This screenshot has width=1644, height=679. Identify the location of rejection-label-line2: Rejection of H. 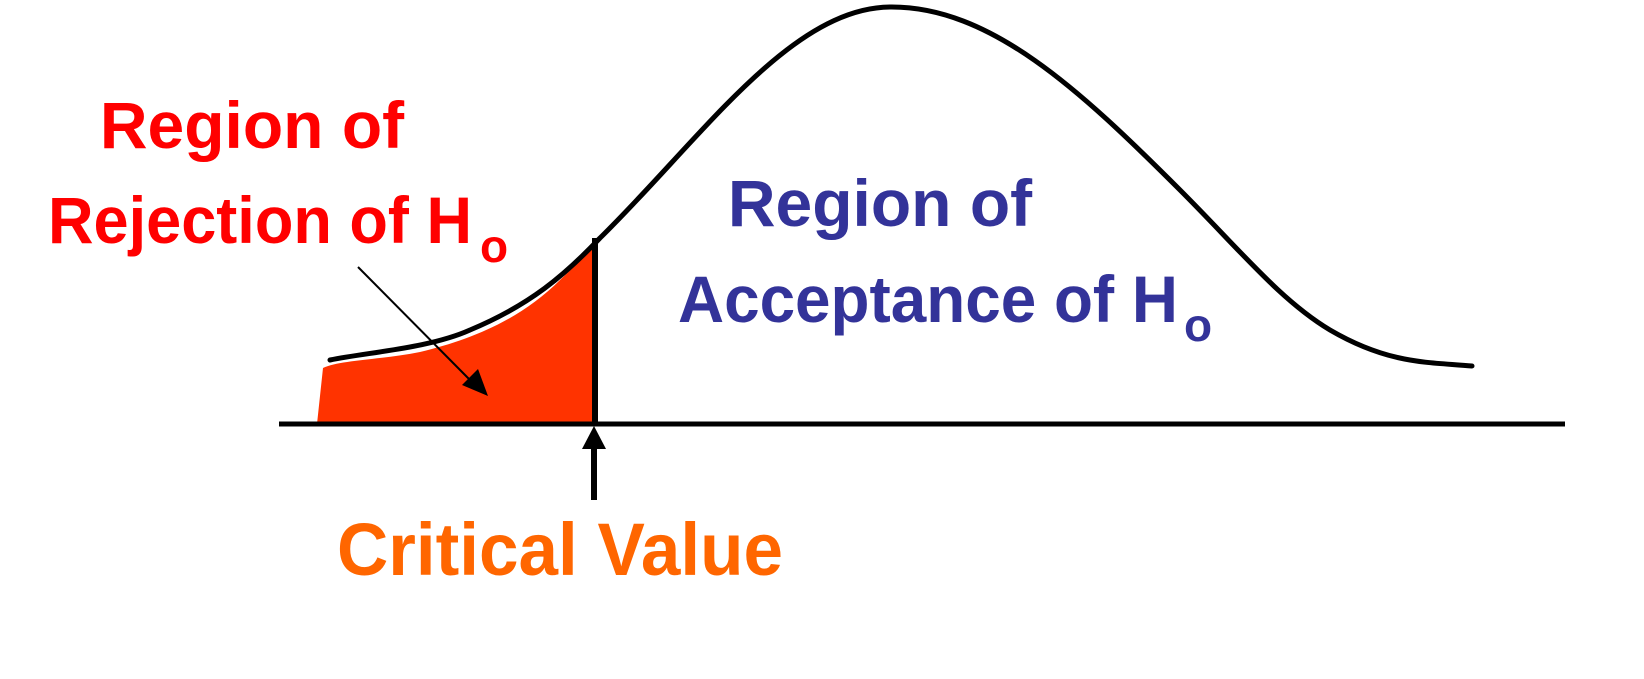
(260, 220).